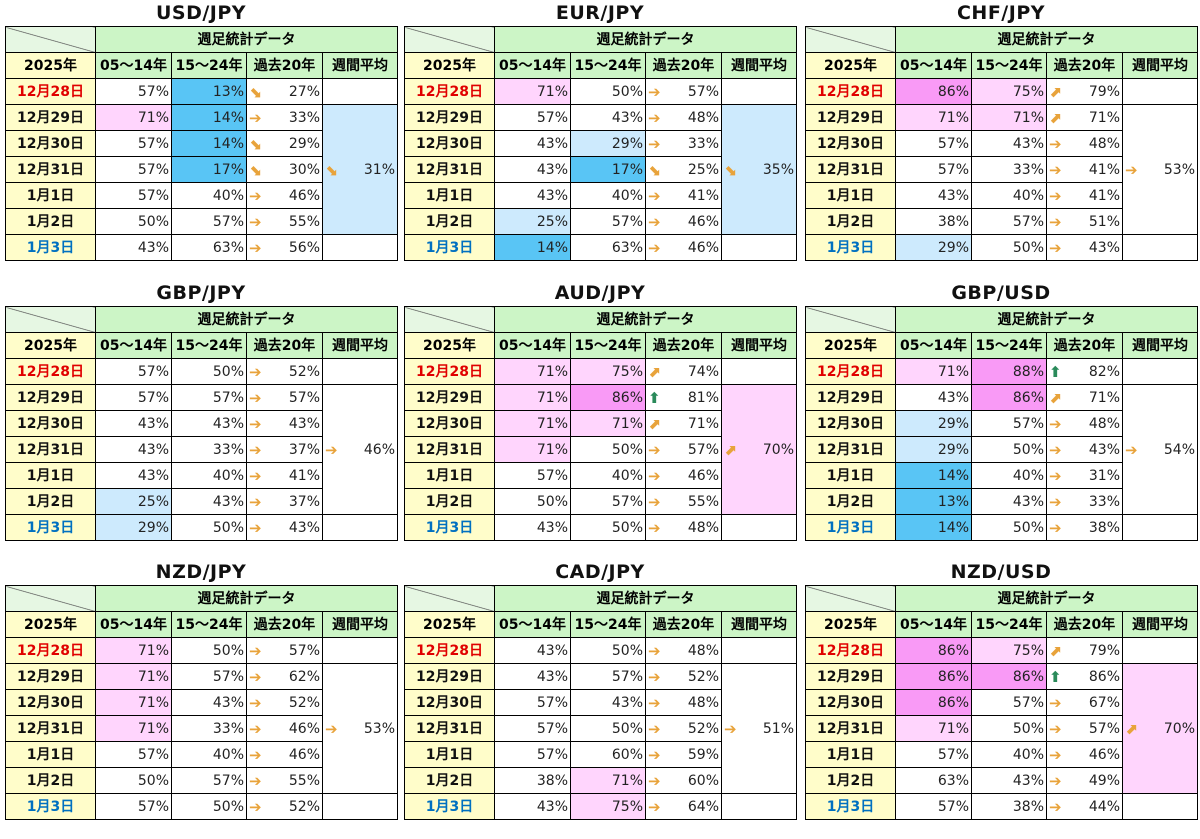 Image resolution: width=1200 pixels, height=839 pixels. Describe the element at coordinates (284, 169) in the screenshot. I see `rate-20y: ⬊ 30%` at that location.